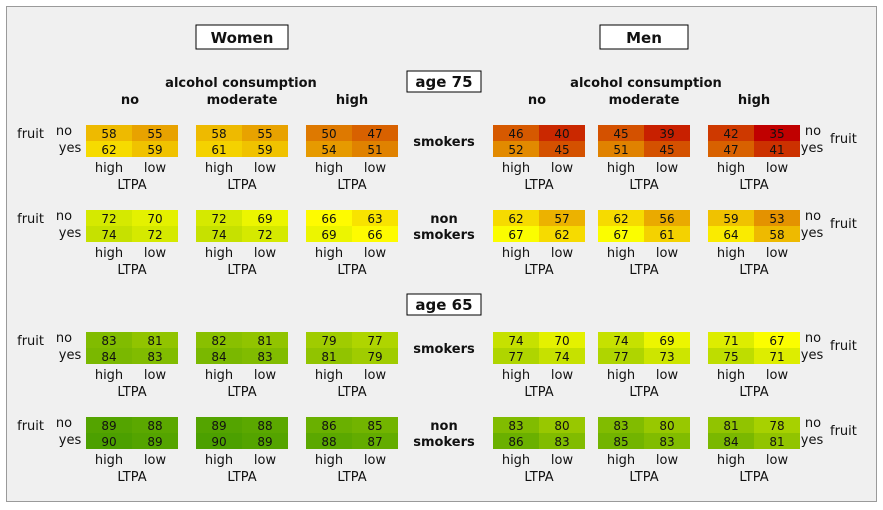  Describe the element at coordinates (776, 426) in the screenshot. I see `heat-cell-value: 78` at that location.